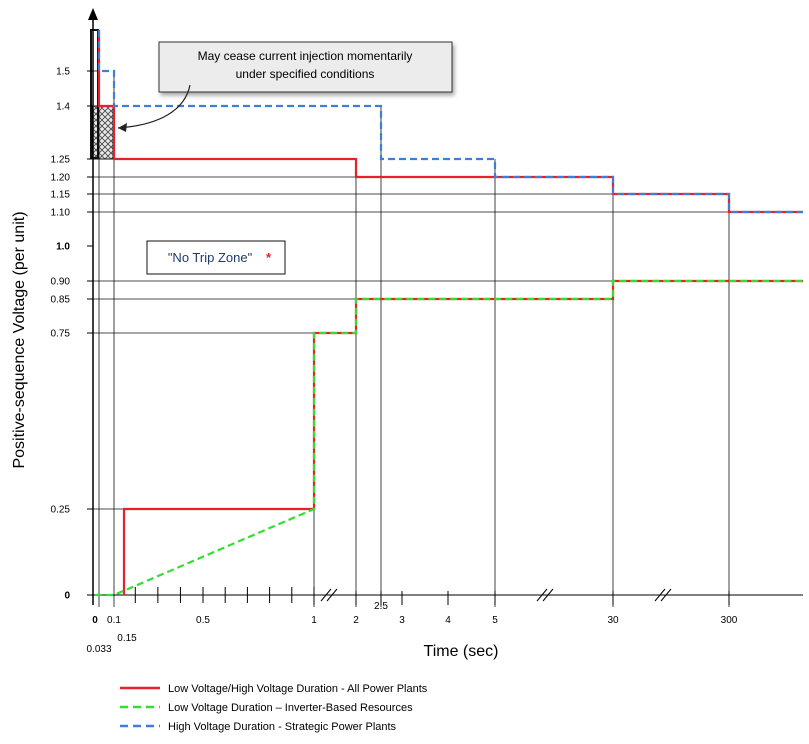 The image size is (809, 744). I want to click on zone-star: *, so click(269, 257).